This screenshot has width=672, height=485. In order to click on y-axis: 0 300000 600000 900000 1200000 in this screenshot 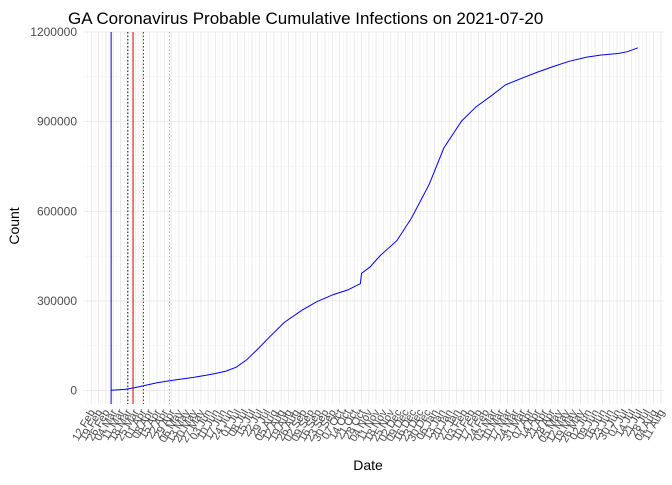, I will do `click(53, 211)`.